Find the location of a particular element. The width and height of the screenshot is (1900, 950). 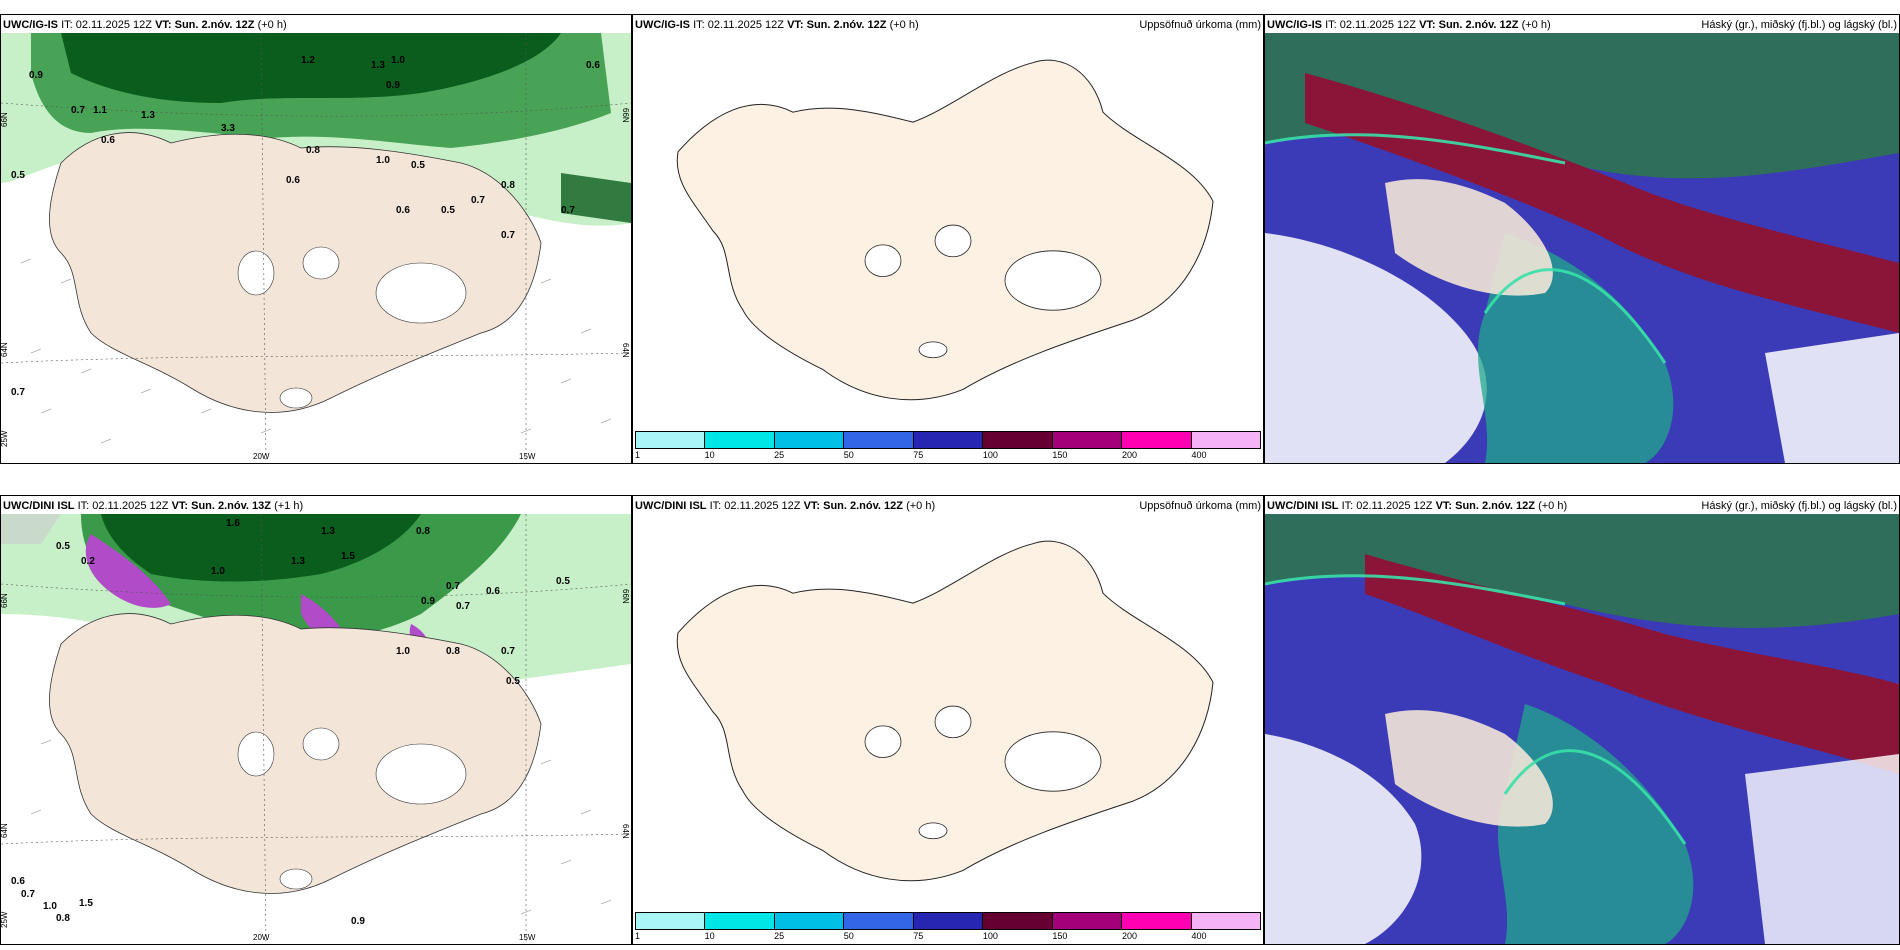

colorbar: 1 10 25 50 75 100 150 200 400 is located at coordinates (948, 927).